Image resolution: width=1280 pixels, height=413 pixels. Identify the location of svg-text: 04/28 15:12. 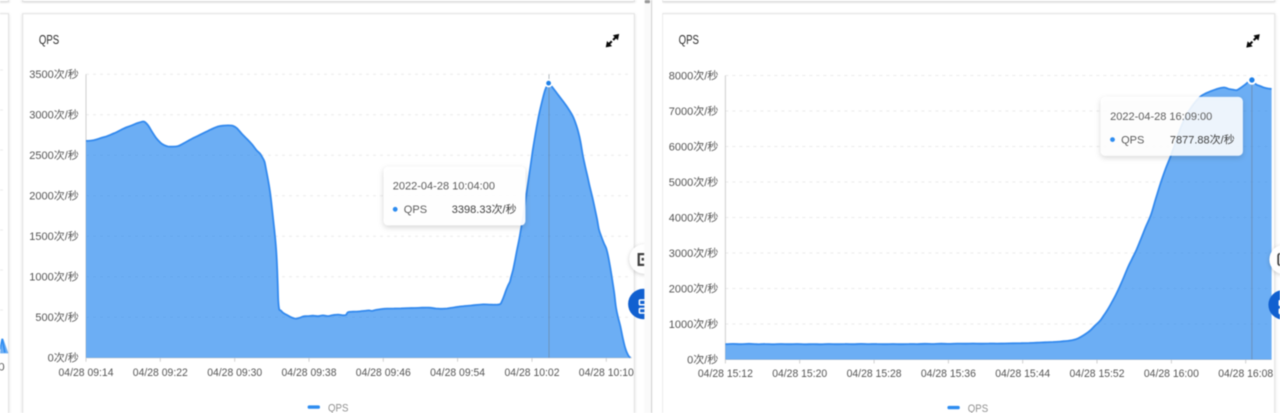
(725, 374).